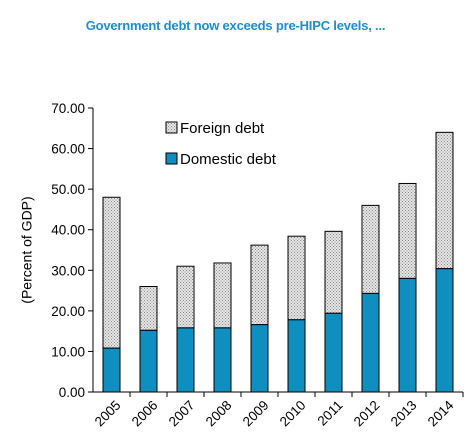 Image resolution: width=471 pixels, height=443 pixels. I want to click on x-tick-label: 2007, so click(182, 414).